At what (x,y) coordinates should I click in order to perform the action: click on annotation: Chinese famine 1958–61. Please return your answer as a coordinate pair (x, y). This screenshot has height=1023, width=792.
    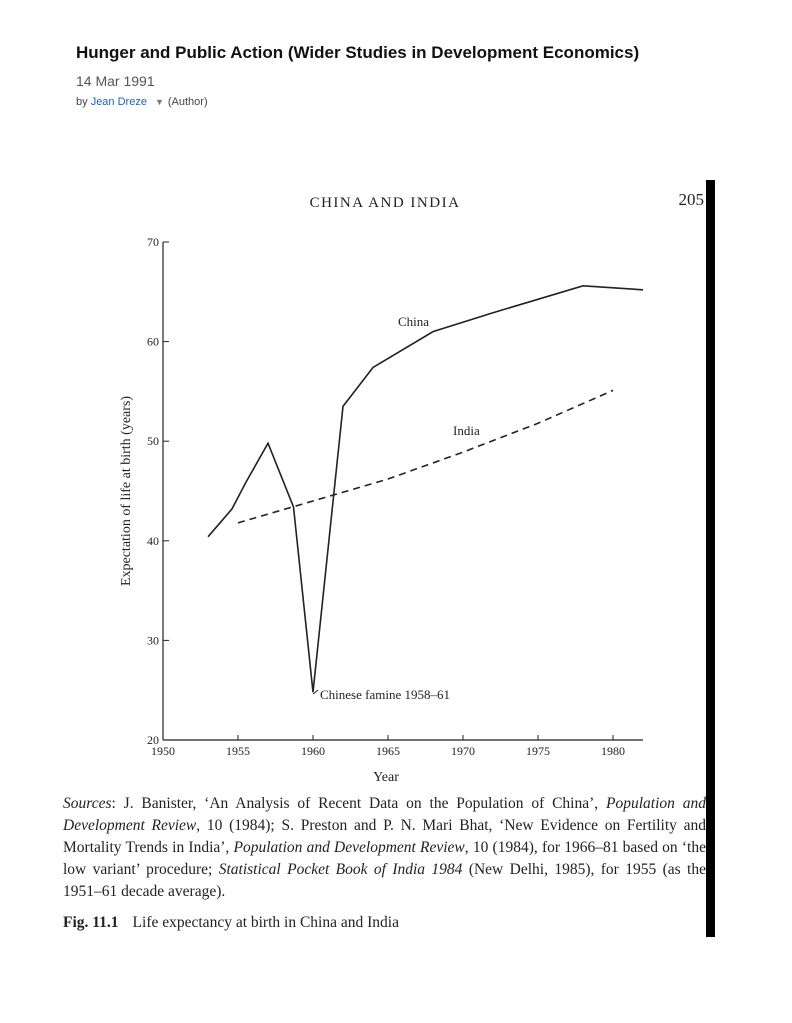
    Looking at the image, I should click on (385, 694).